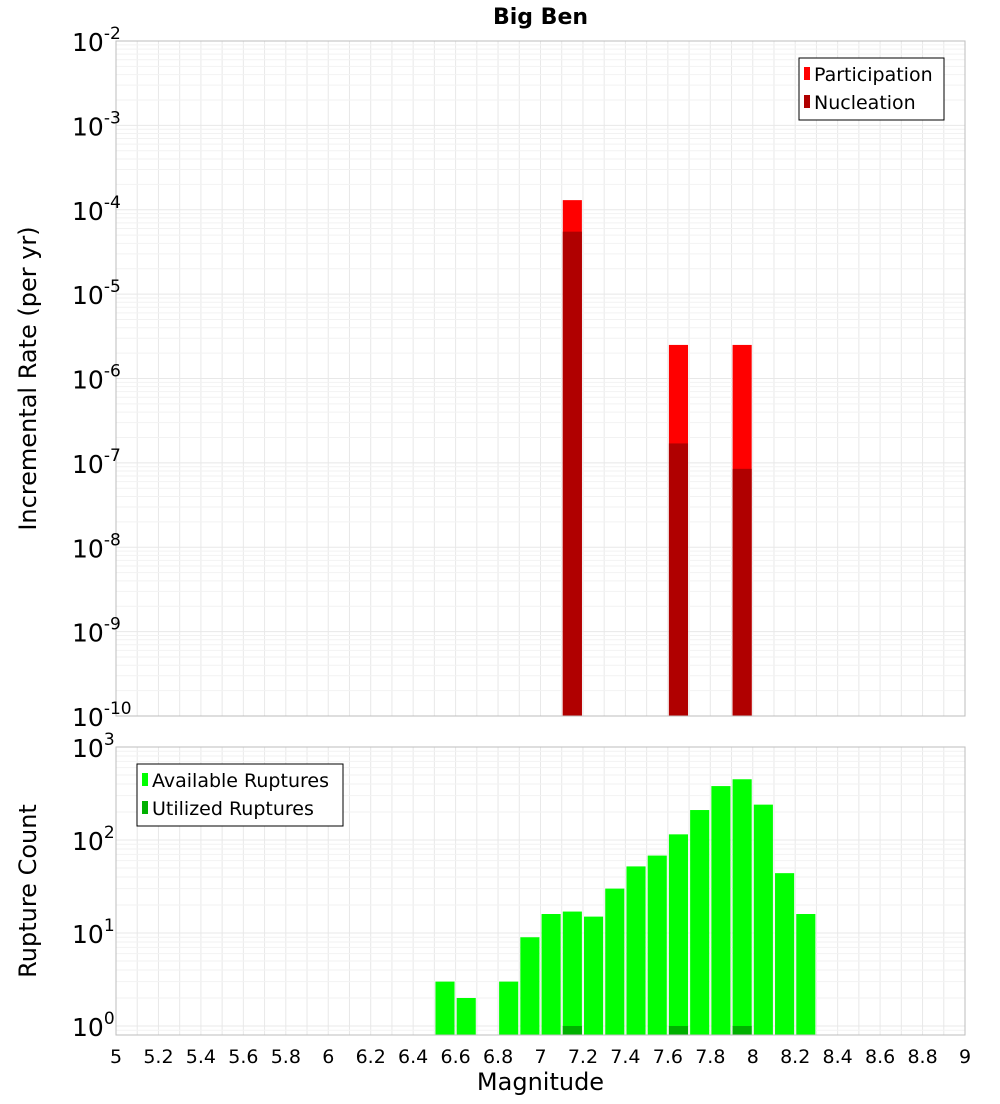 This screenshot has width=1000, height=1104. What do you see at coordinates (371, 1057) in the screenshot?
I see `x-tick-label: 6.2` at bounding box center [371, 1057].